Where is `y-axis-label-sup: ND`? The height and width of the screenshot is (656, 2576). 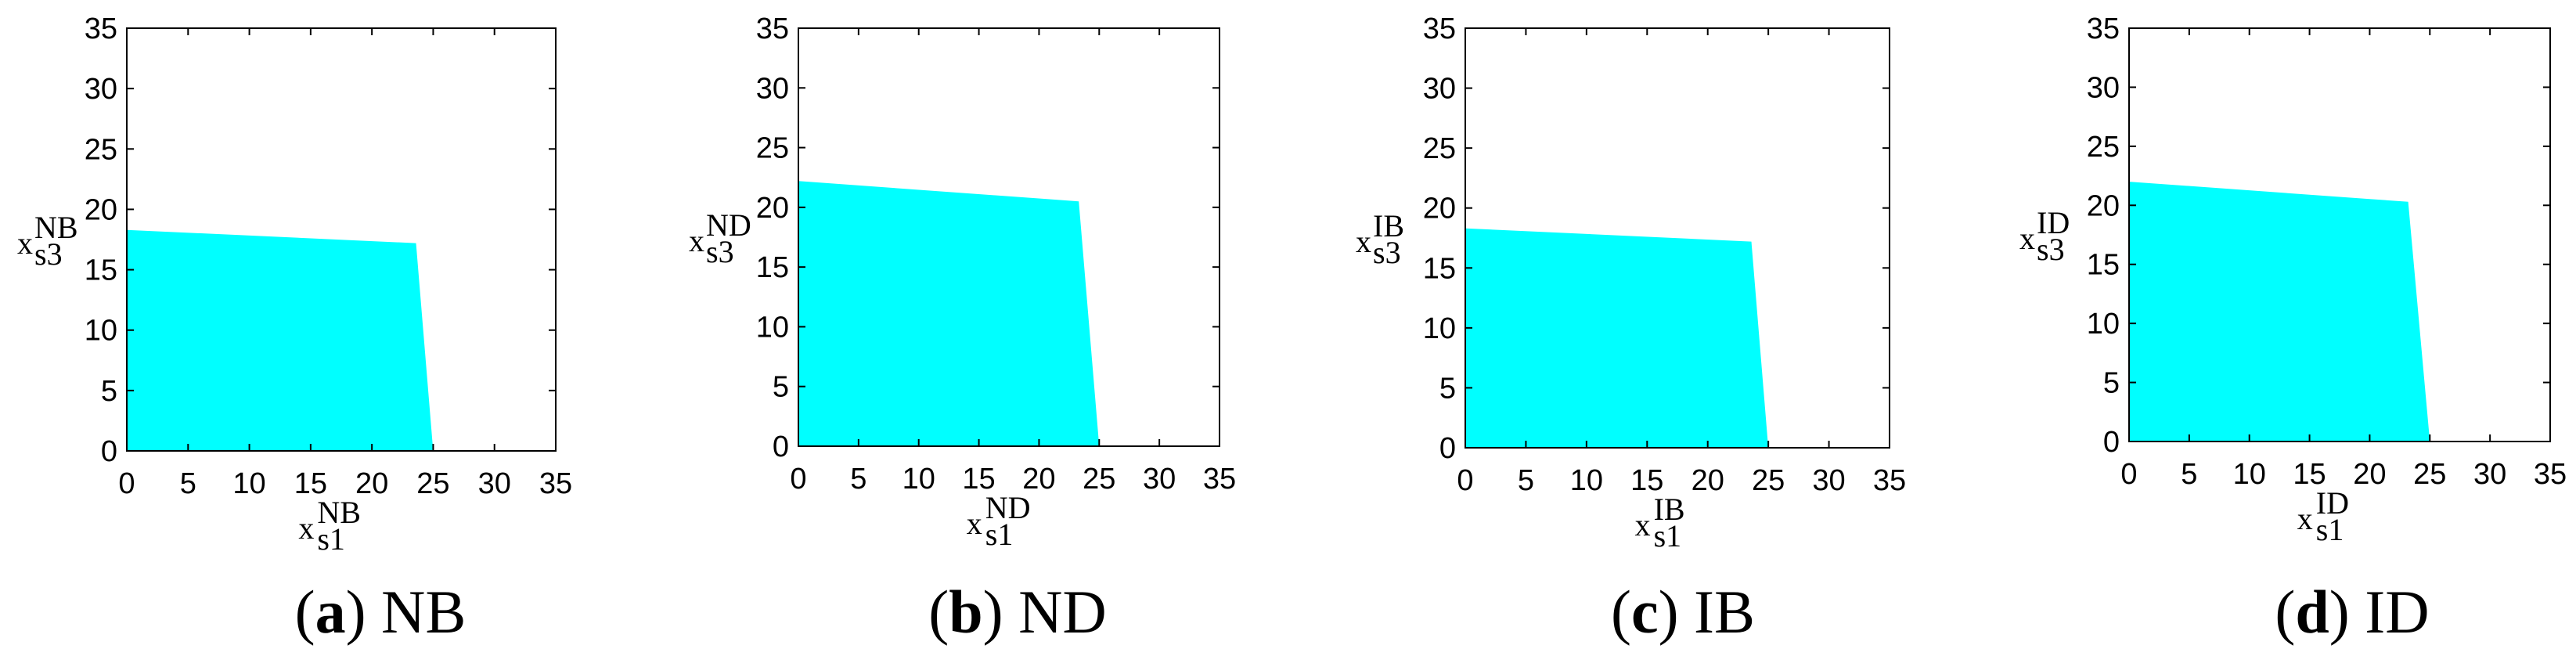
y-axis-label-sup: ND is located at coordinates (728, 225).